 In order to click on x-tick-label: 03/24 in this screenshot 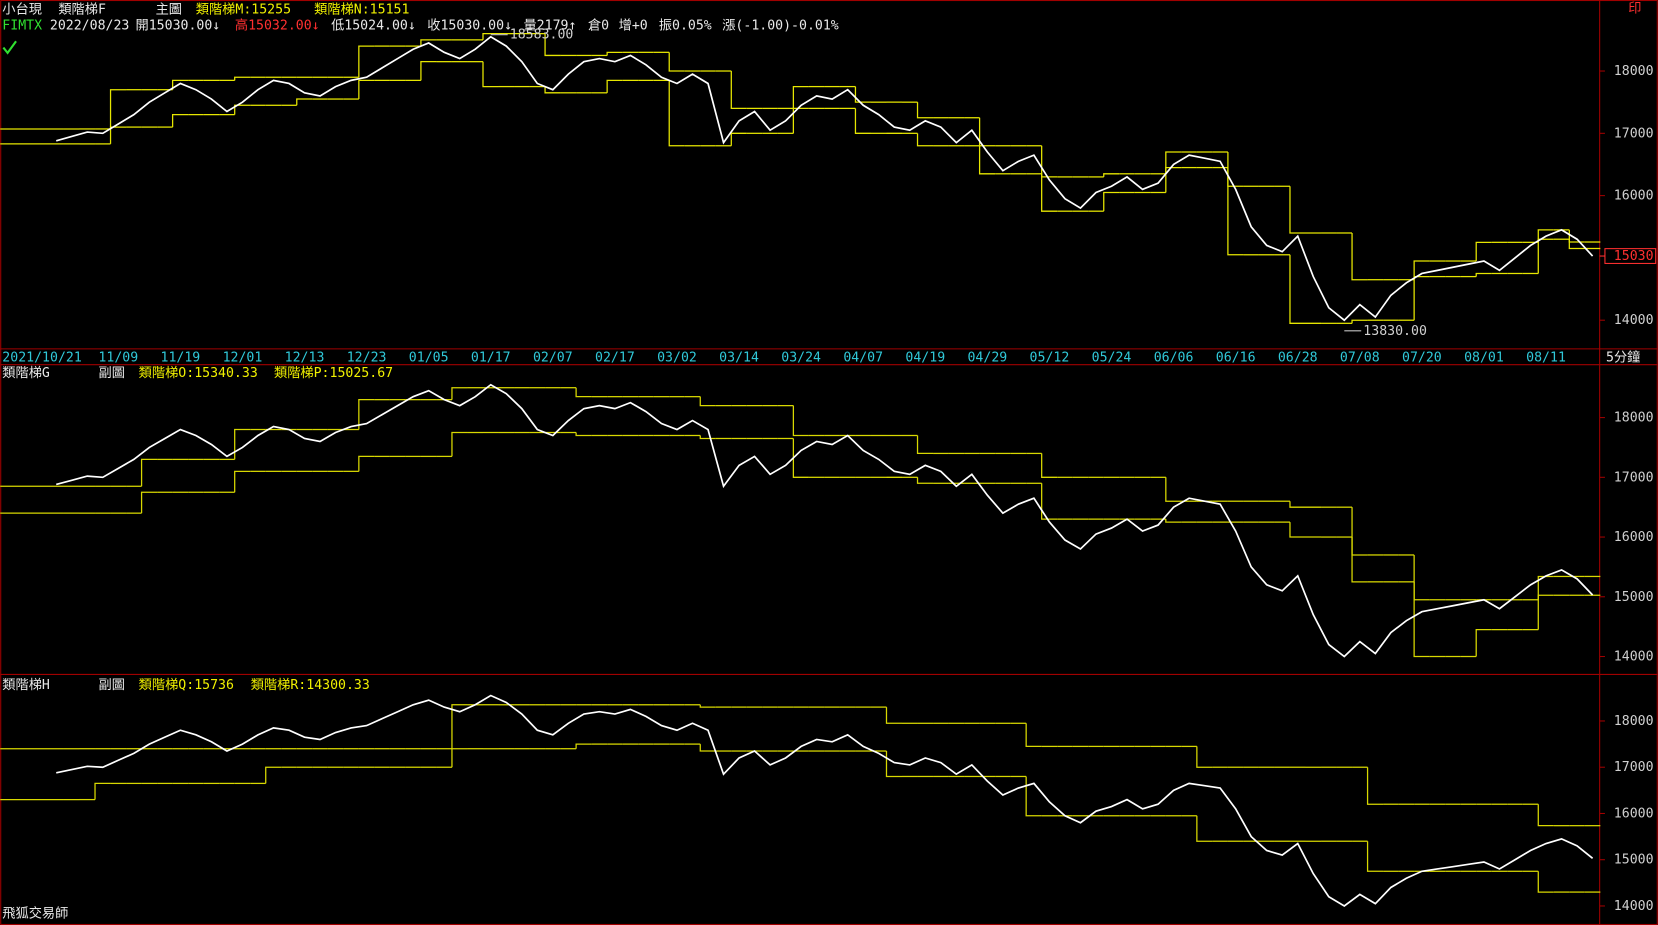, I will do `click(801, 357)`.